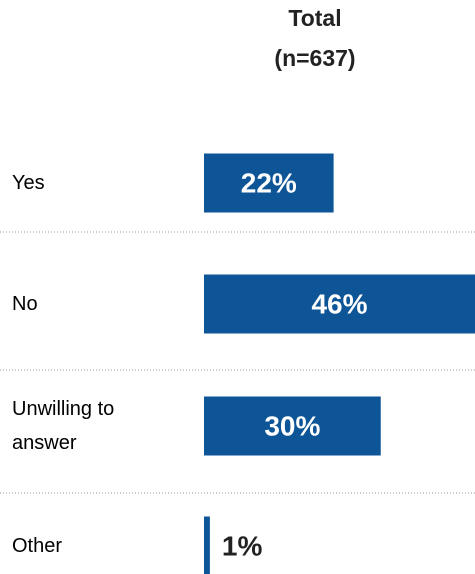 This screenshot has height=574, width=475. I want to click on category-label: Yes, so click(28, 183).